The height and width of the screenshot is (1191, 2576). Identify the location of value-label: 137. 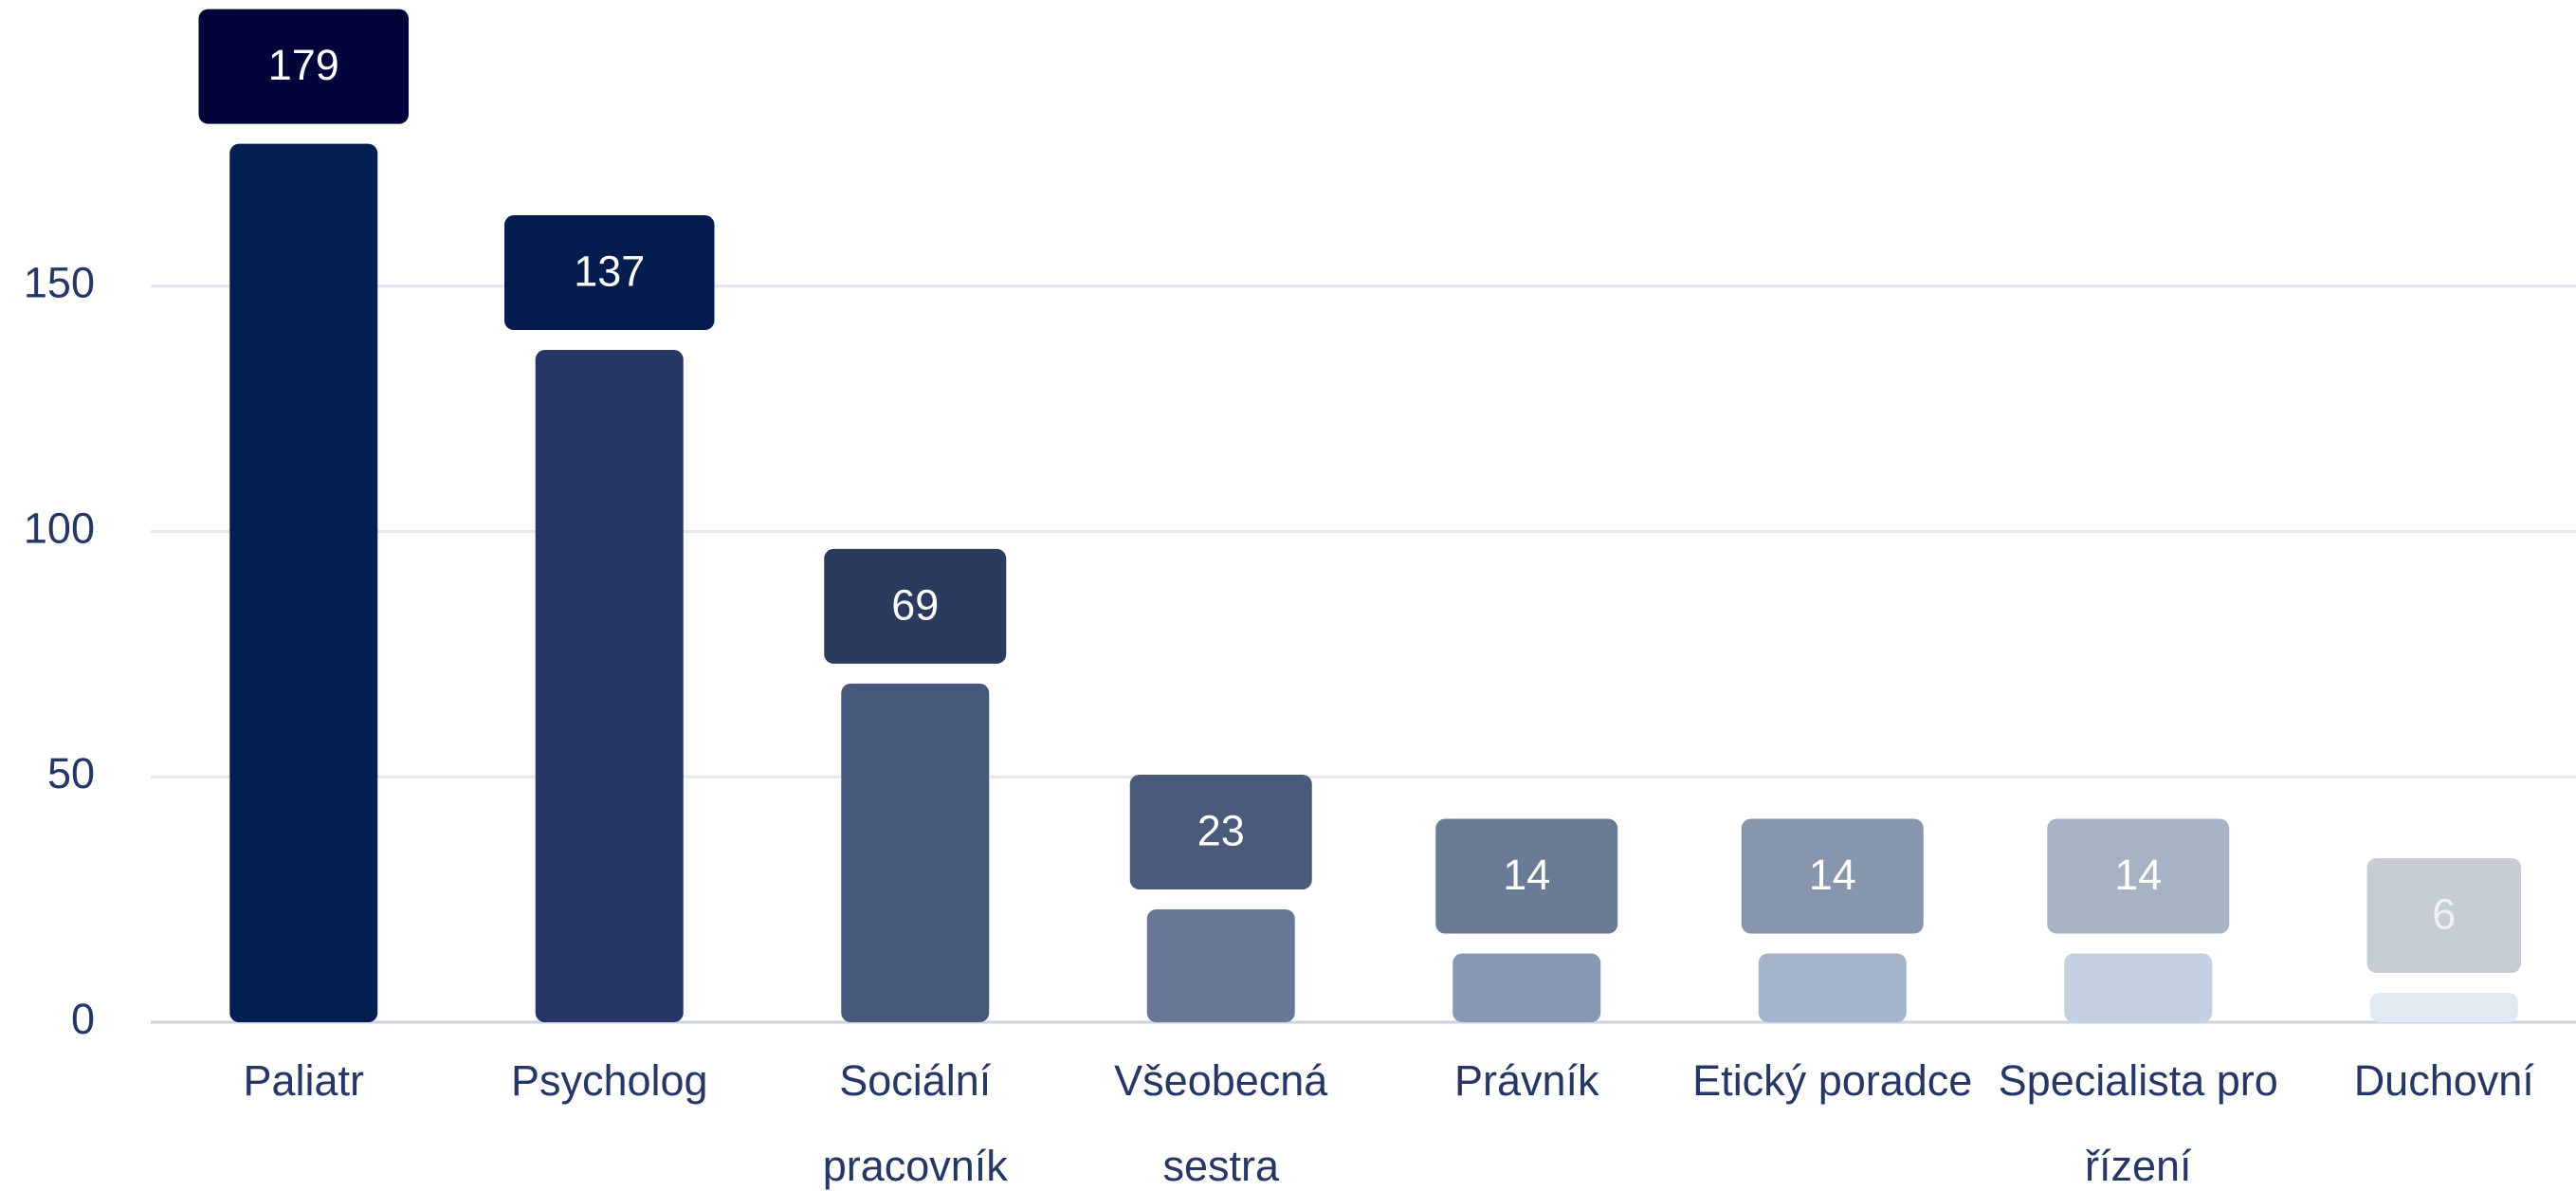
(609, 271).